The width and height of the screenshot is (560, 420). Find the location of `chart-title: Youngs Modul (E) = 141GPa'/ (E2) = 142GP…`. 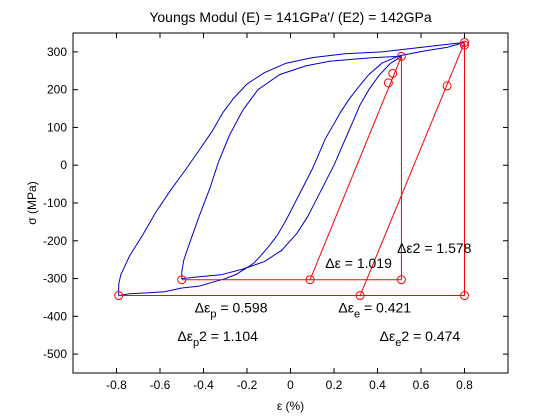

chart-title: Youngs Modul (E) = 141GPa'/ (E2) = 142GP… is located at coordinates (290, 17).